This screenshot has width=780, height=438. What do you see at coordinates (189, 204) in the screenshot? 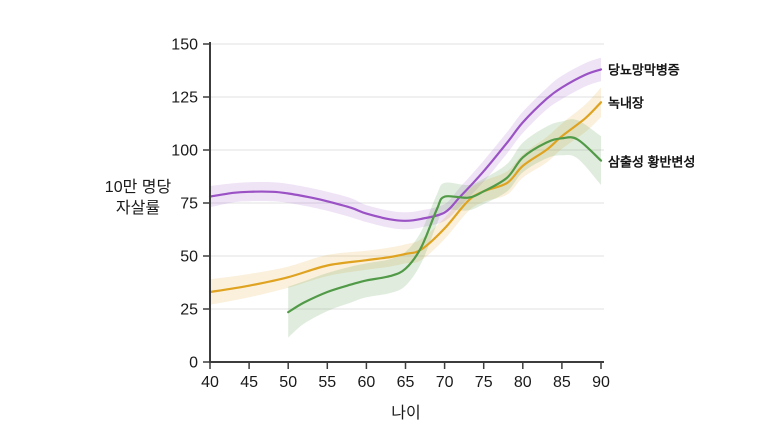
I see `y-tick-label-75: 75` at bounding box center [189, 204].